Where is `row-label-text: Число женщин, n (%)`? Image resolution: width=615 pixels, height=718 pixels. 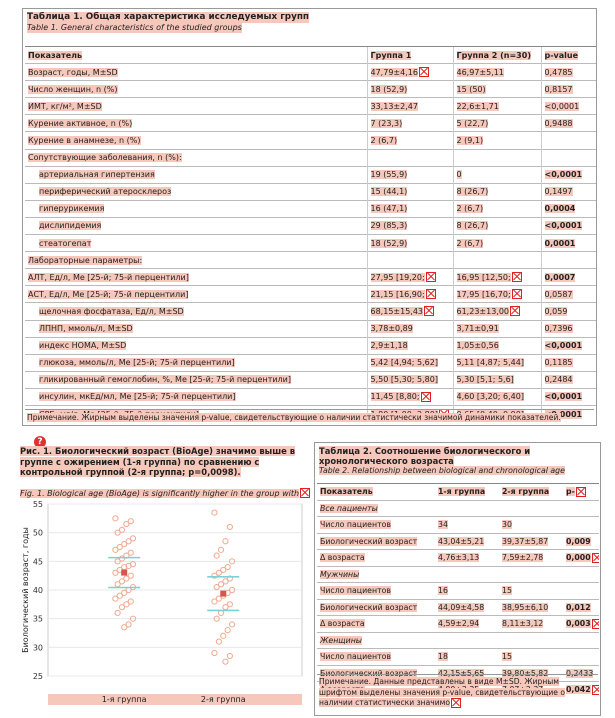 row-label-text: Число женщин, n (%) is located at coordinates (73, 89).